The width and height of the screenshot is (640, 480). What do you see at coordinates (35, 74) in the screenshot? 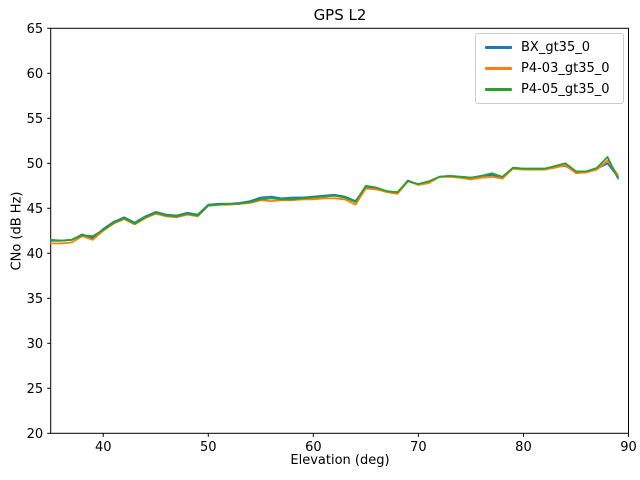
I see `y-tick-label: 60` at bounding box center [35, 74].